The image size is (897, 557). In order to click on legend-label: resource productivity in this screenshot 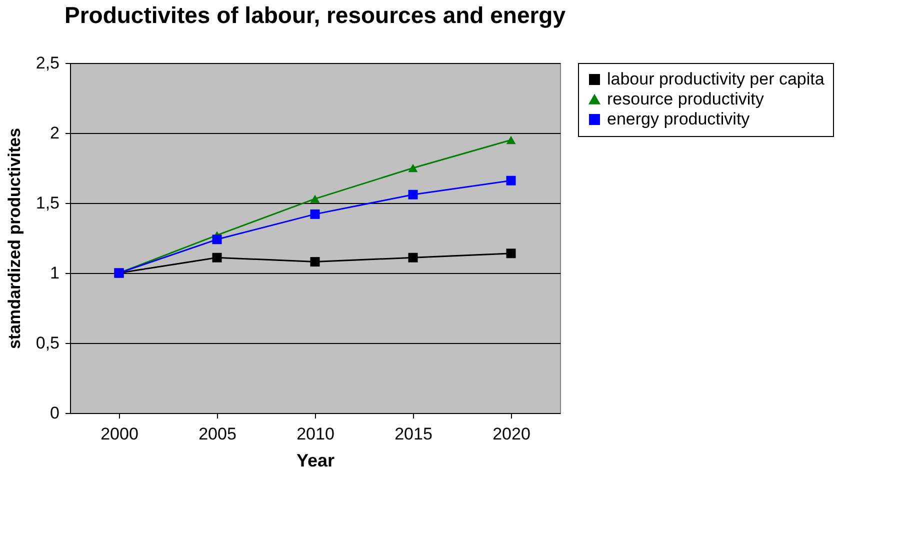, I will do `click(685, 99)`.